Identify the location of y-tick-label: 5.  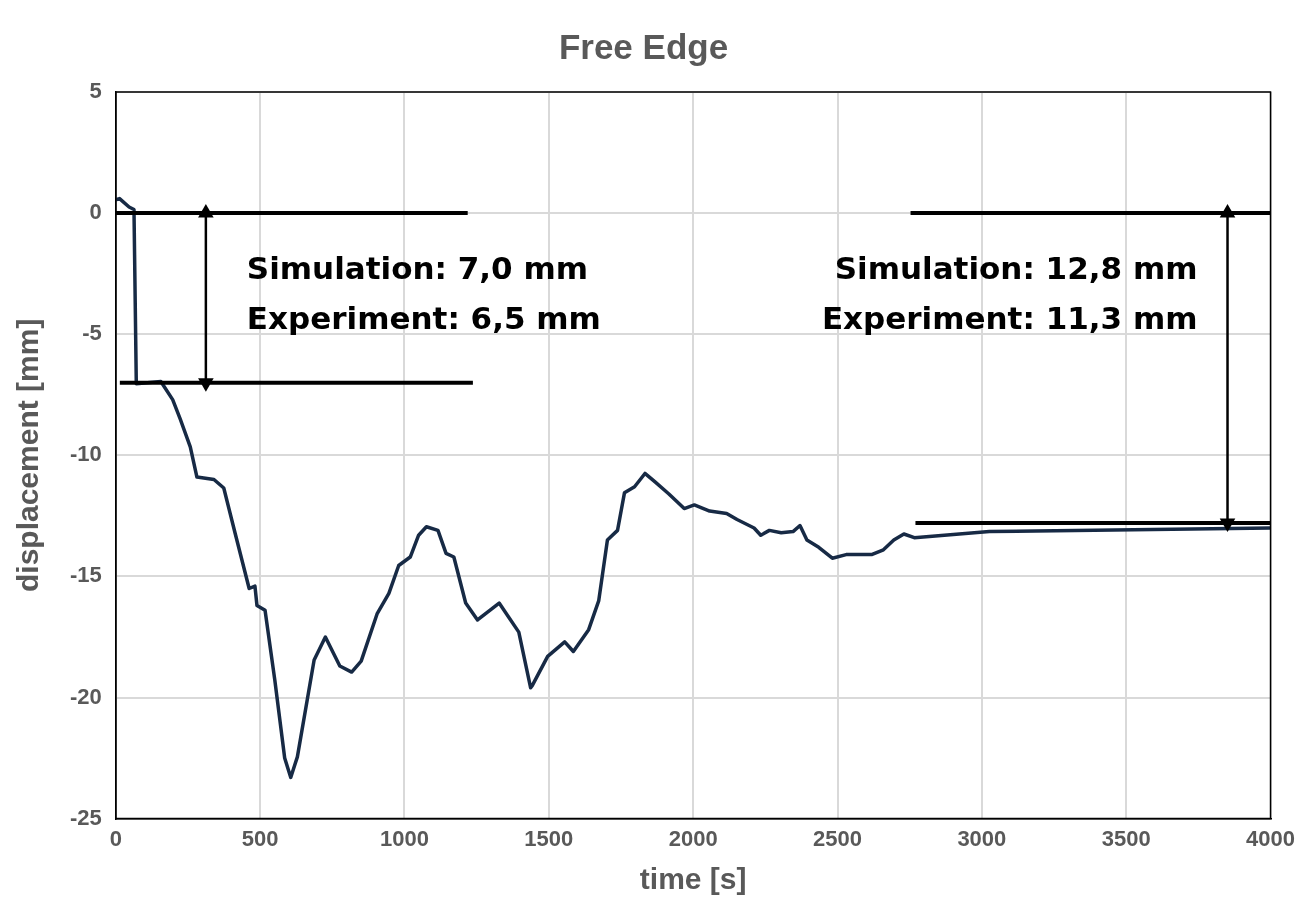
(95, 91).